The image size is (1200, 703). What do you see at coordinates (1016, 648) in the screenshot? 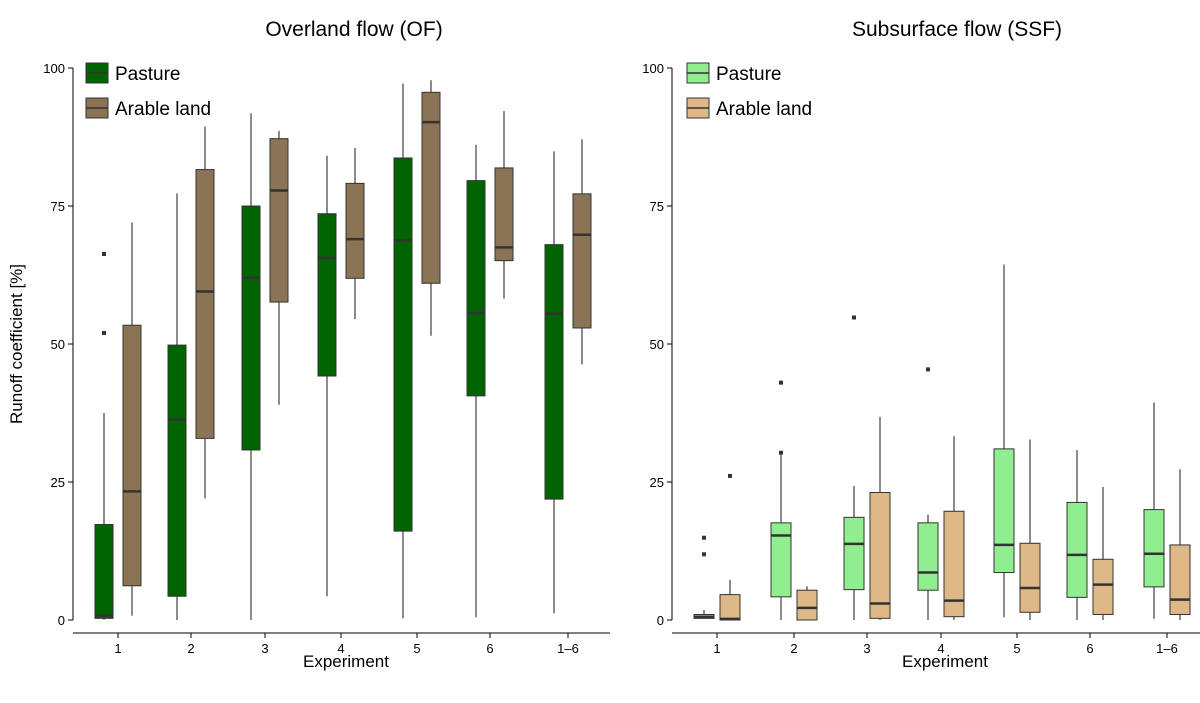
I see `x-tick-label: 5` at bounding box center [1016, 648].